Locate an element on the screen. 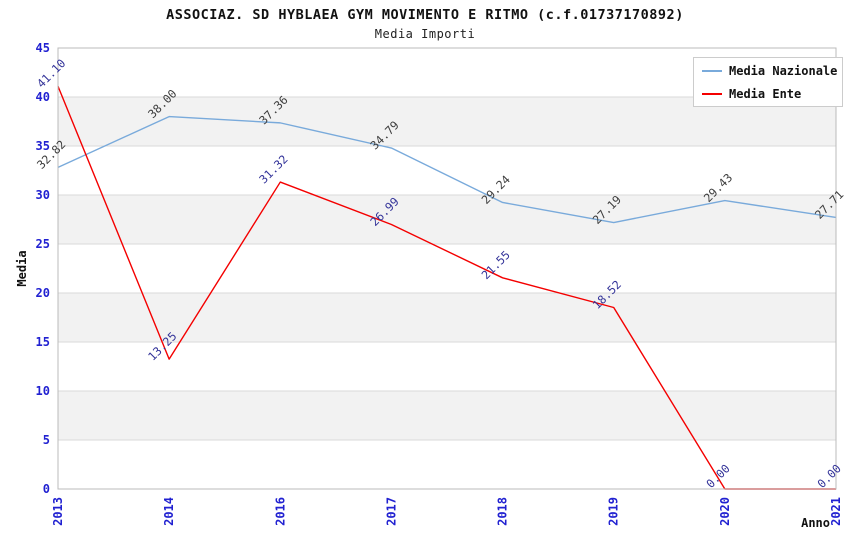 This screenshot has height=550, width=850. x-tick-label: 2014 is located at coordinates (169, 511).